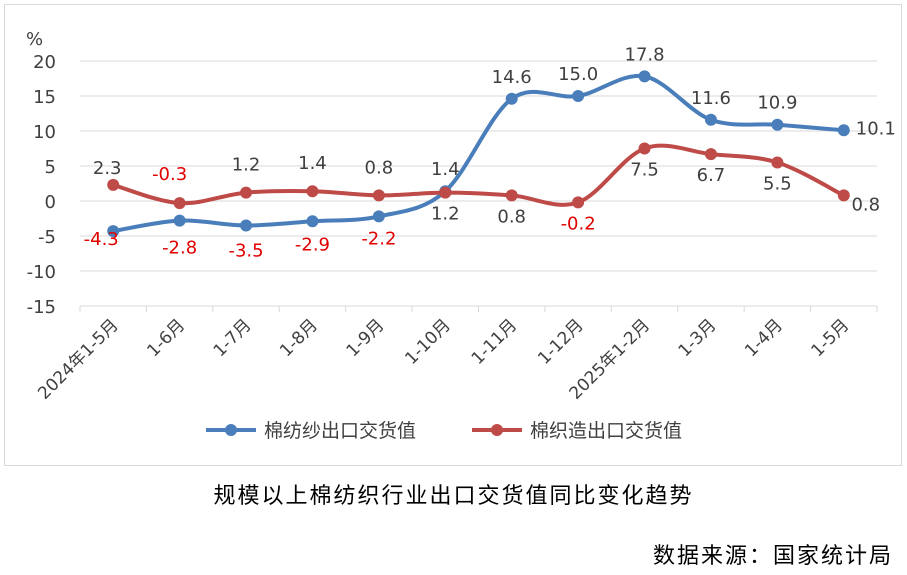  I want to click on series-line, so click(478, 175).